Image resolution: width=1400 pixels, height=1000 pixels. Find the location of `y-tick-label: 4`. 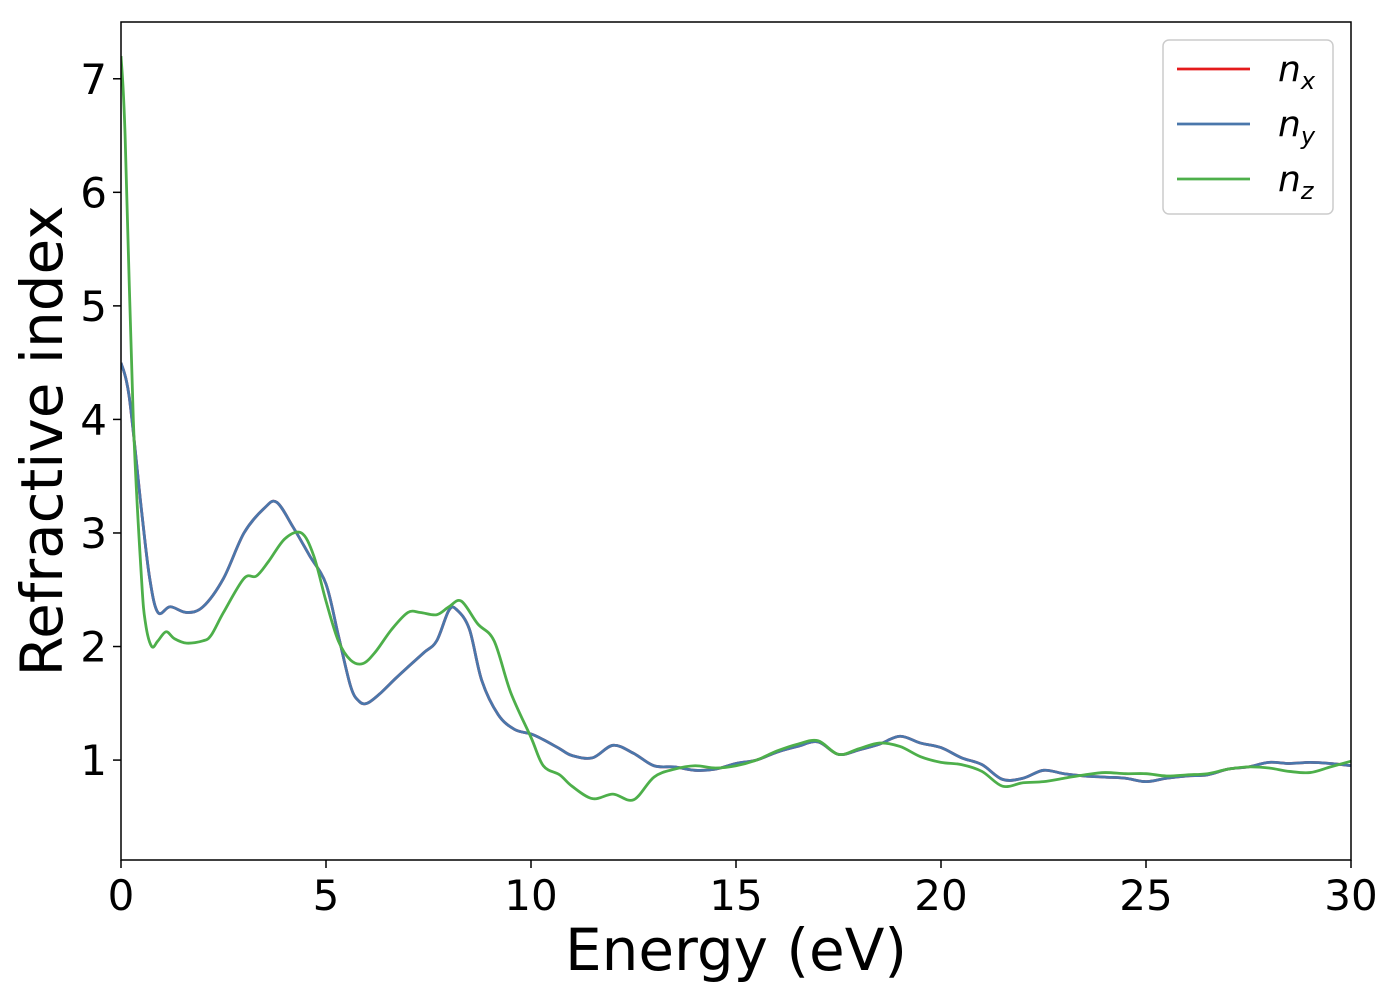

y-tick-label: 4 is located at coordinates (93, 419).